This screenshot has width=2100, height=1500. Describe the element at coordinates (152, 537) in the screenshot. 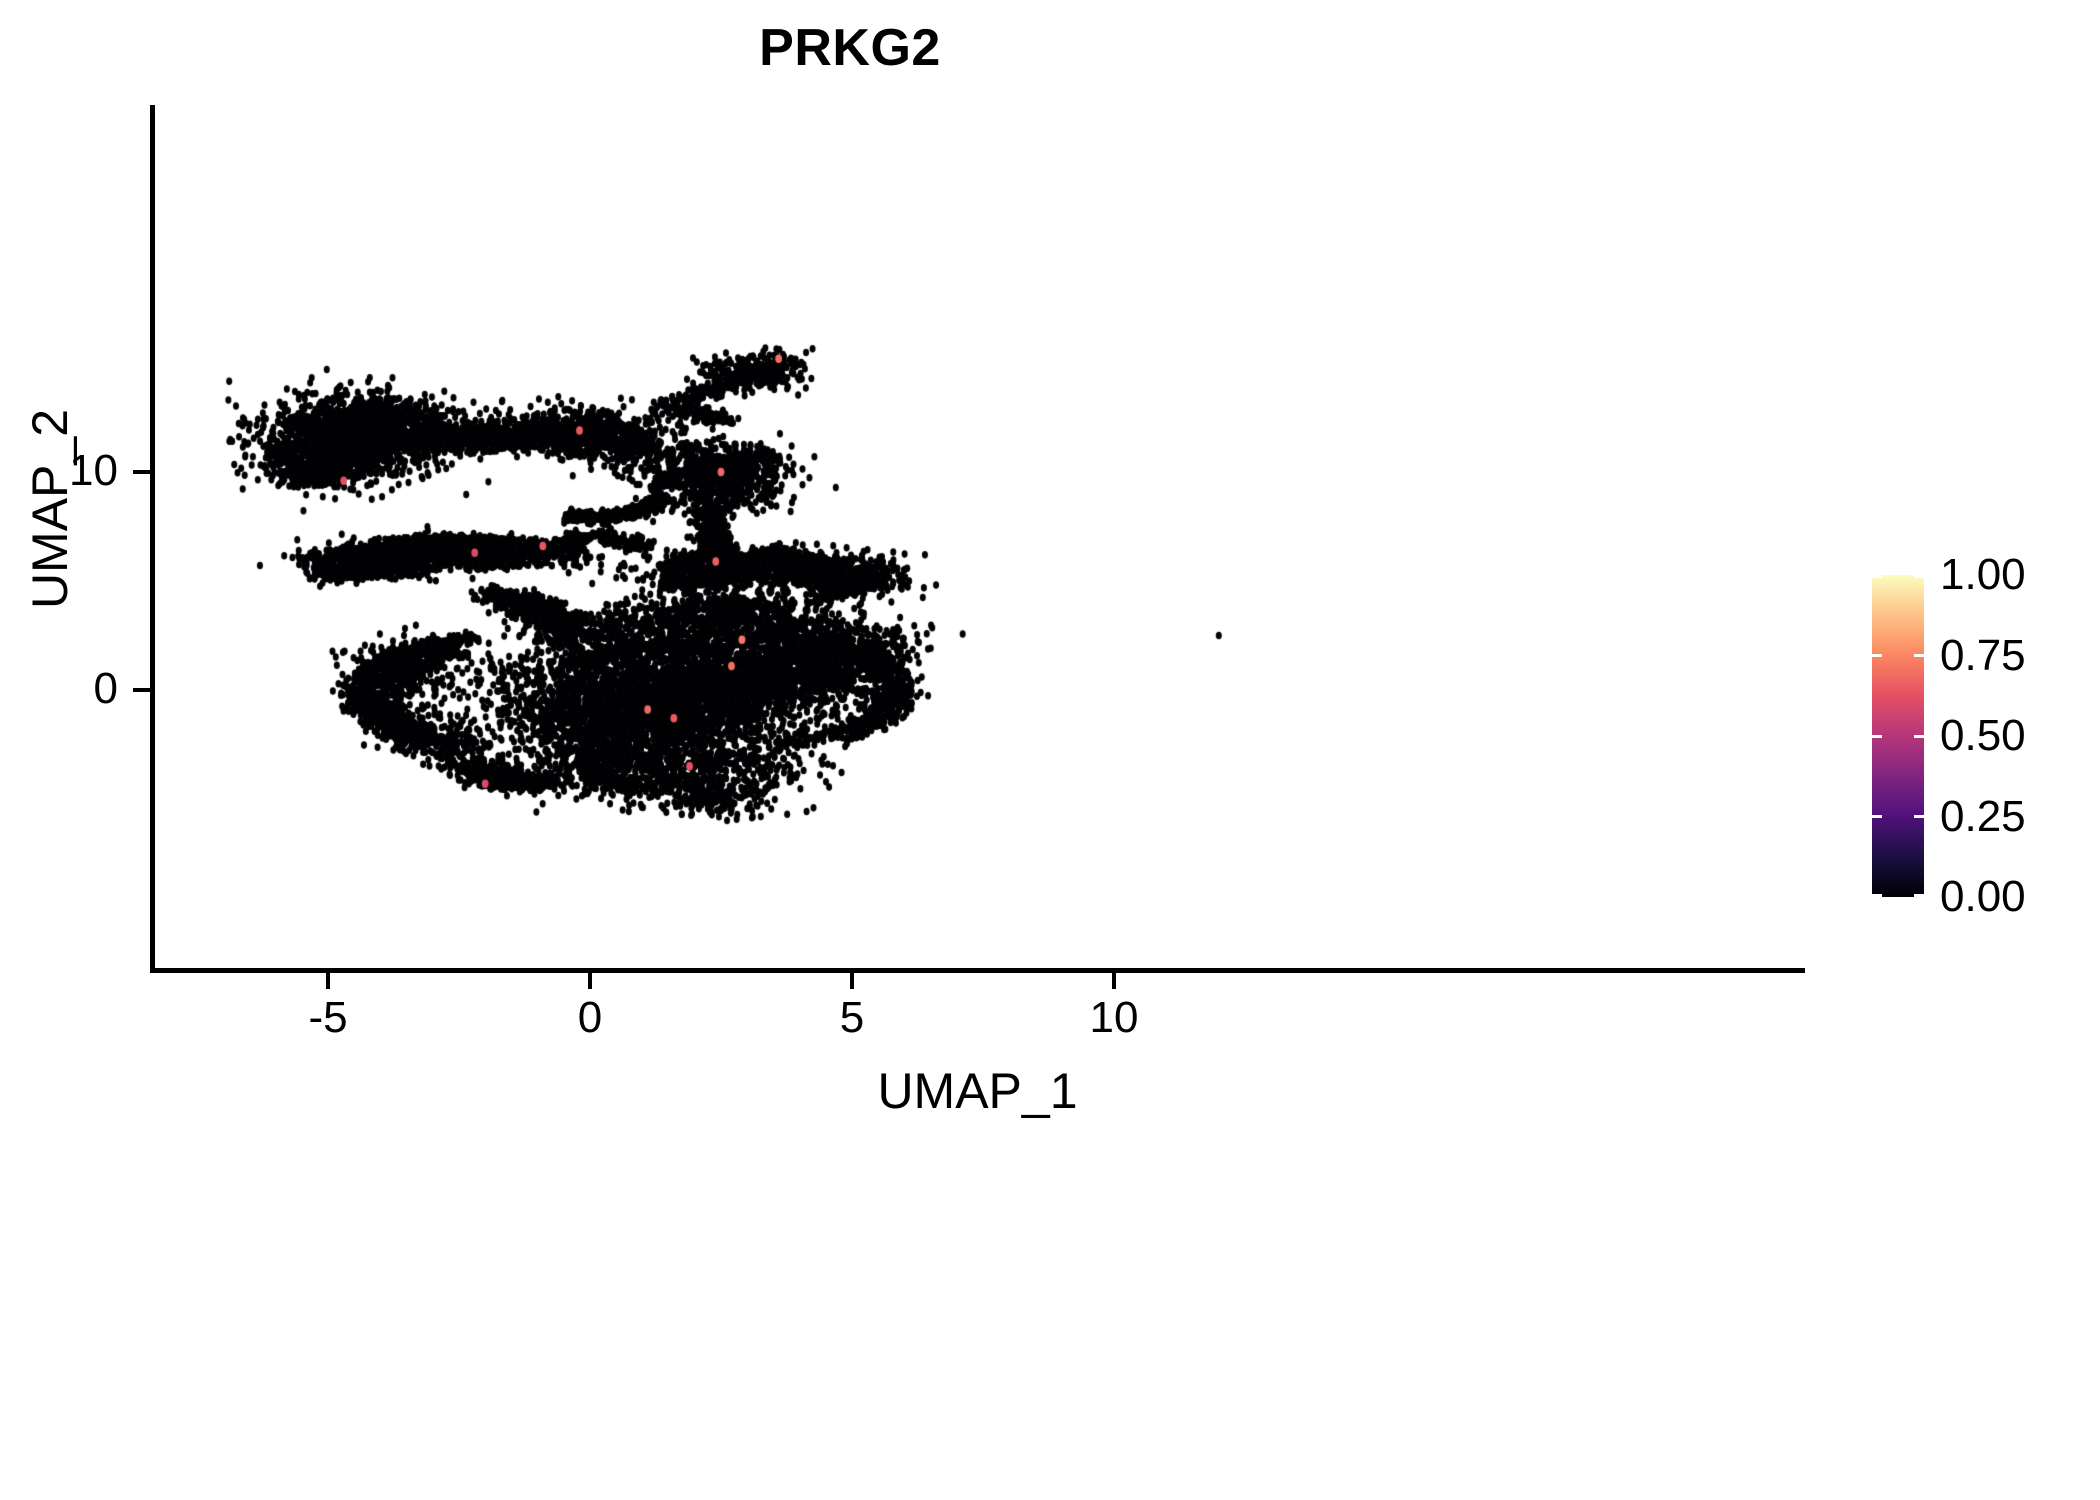

I see `y-axis-line` at that location.